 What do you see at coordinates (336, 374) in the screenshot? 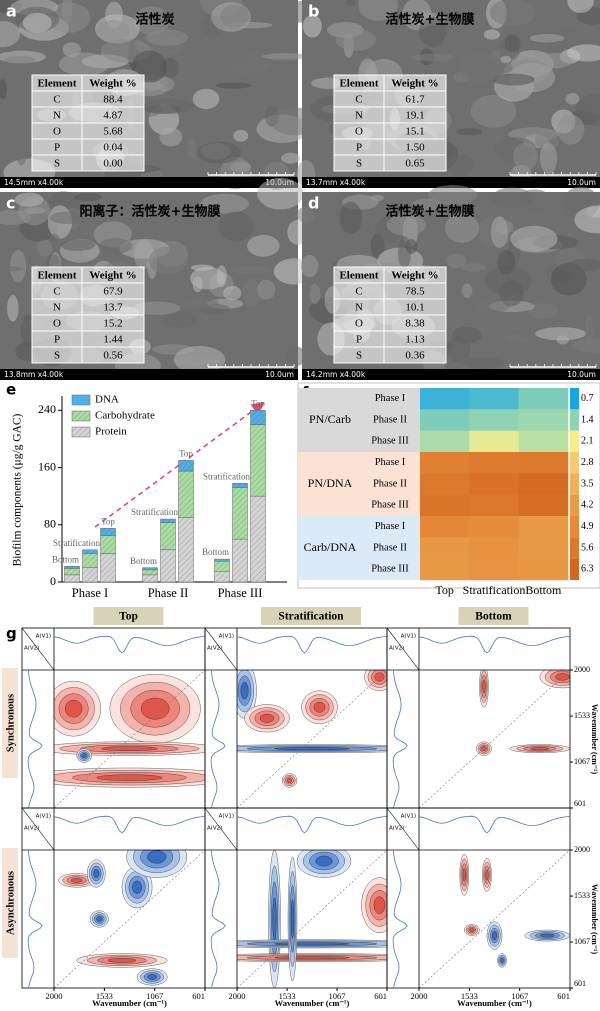
I see `sem-info: 14.2mm x4.00k` at bounding box center [336, 374].